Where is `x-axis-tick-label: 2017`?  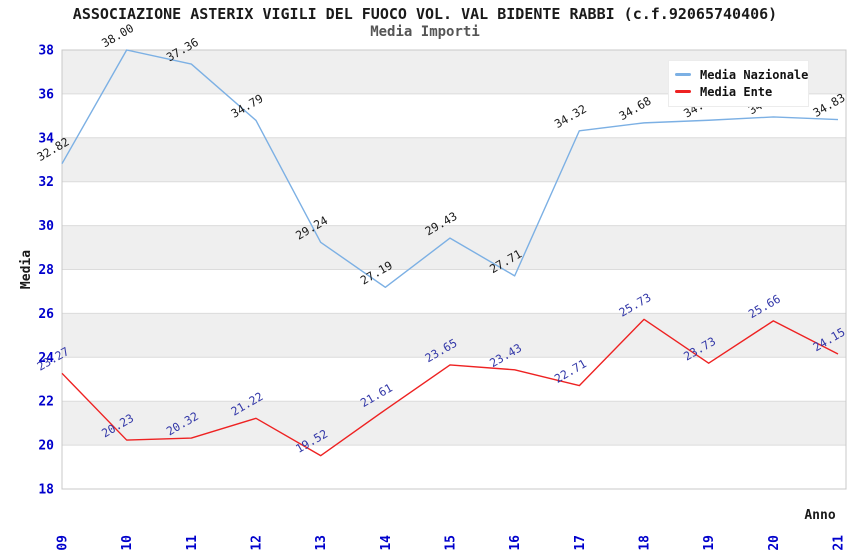 x-axis-tick-label: 2017 is located at coordinates (580, 542).